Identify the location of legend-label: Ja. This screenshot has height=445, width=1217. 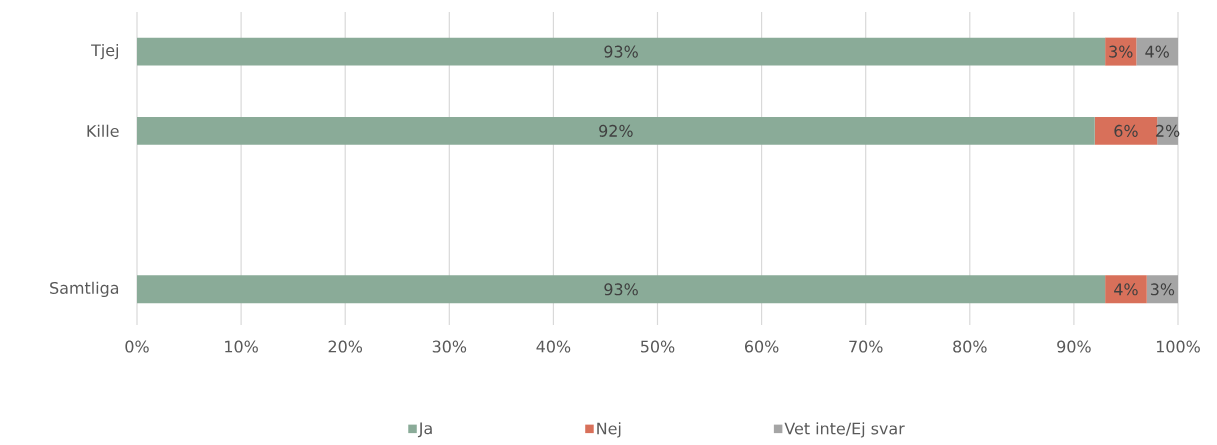
(424, 430).